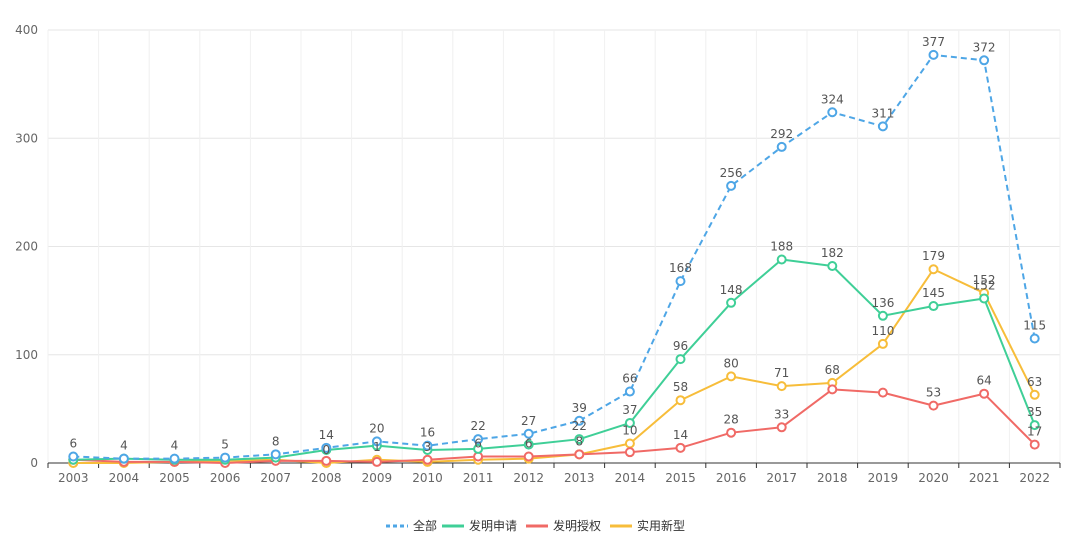 Image resolution: width=1080 pixels, height=543 pixels. Describe the element at coordinates (629, 410) in the screenshot. I see `data-label: 37` at that location.